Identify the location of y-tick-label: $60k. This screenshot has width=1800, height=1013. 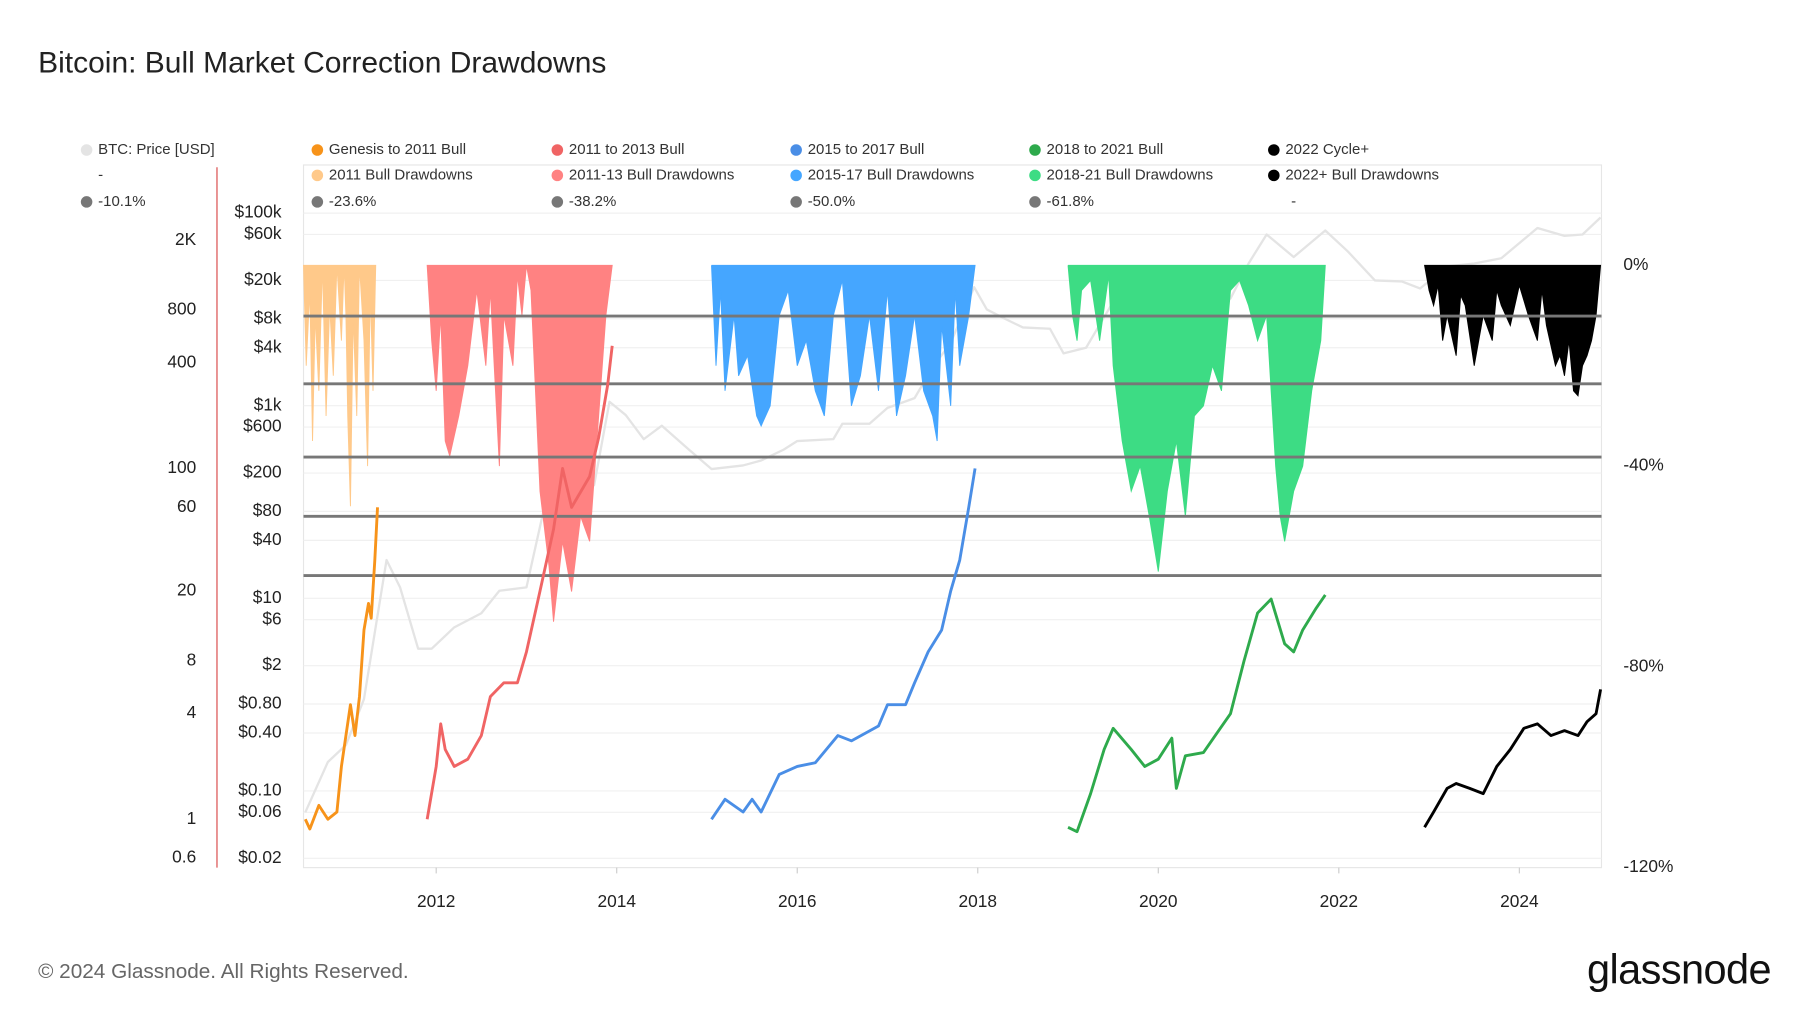
(263, 233).